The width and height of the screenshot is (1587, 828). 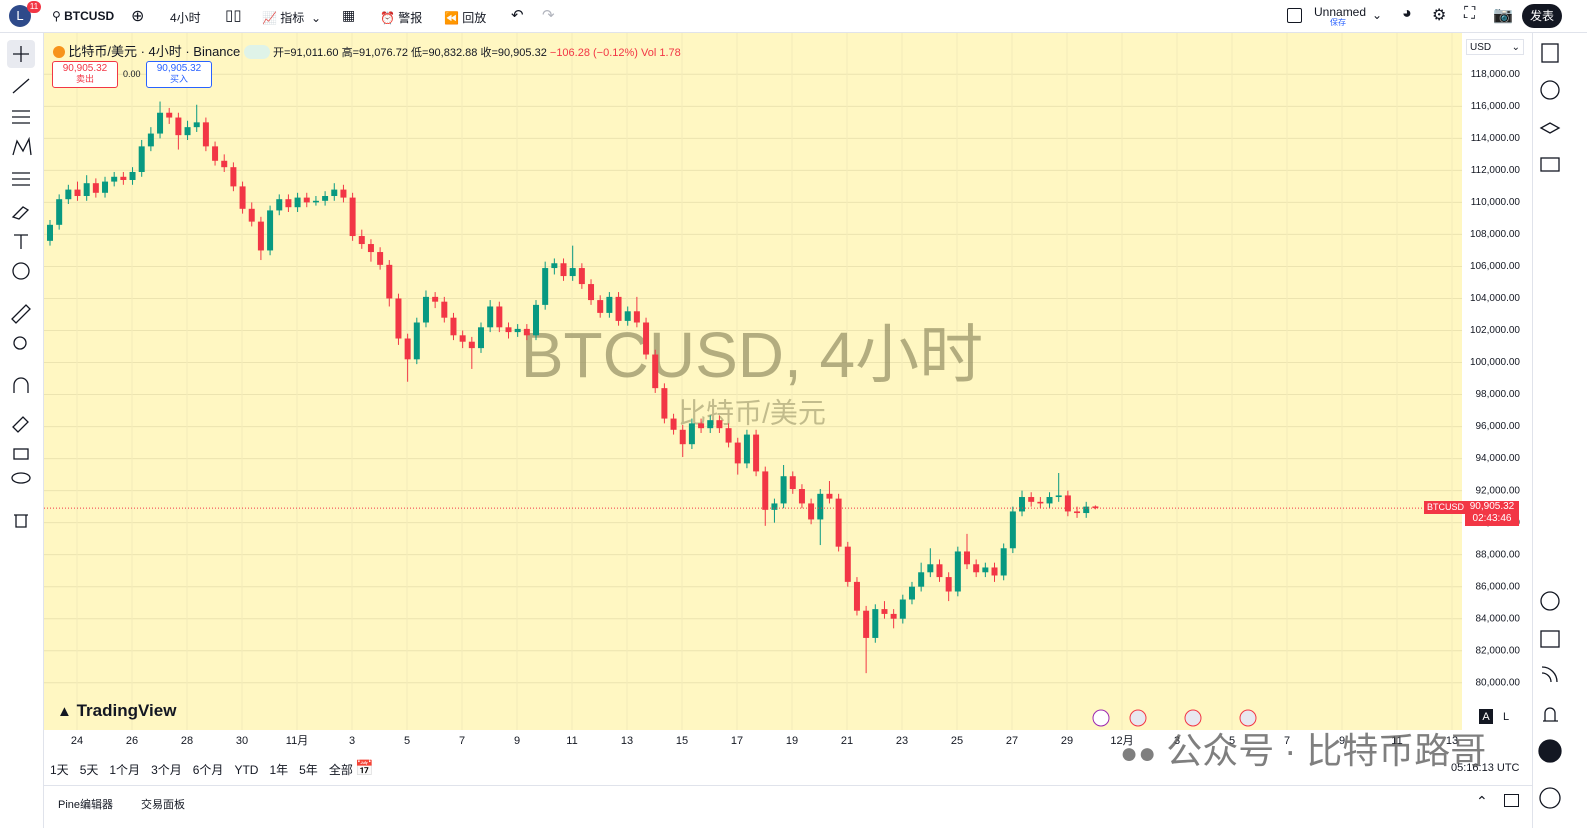 What do you see at coordinates (1549, 674) in the screenshot?
I see `news` at bounding box center [1549, 674].